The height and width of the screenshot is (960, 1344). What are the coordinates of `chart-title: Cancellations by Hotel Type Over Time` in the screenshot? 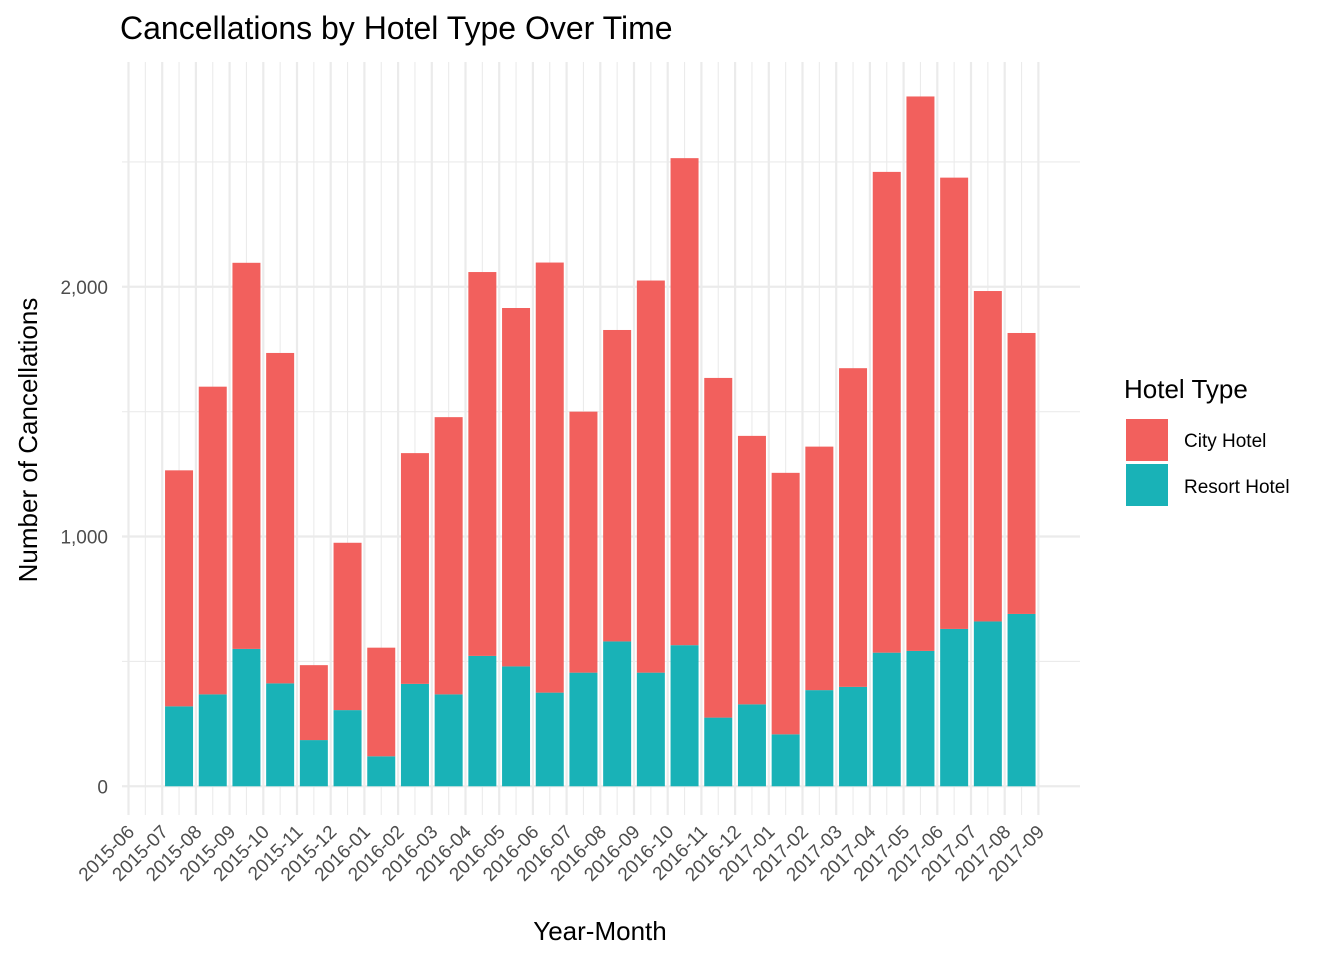 It's located at (396, 28).